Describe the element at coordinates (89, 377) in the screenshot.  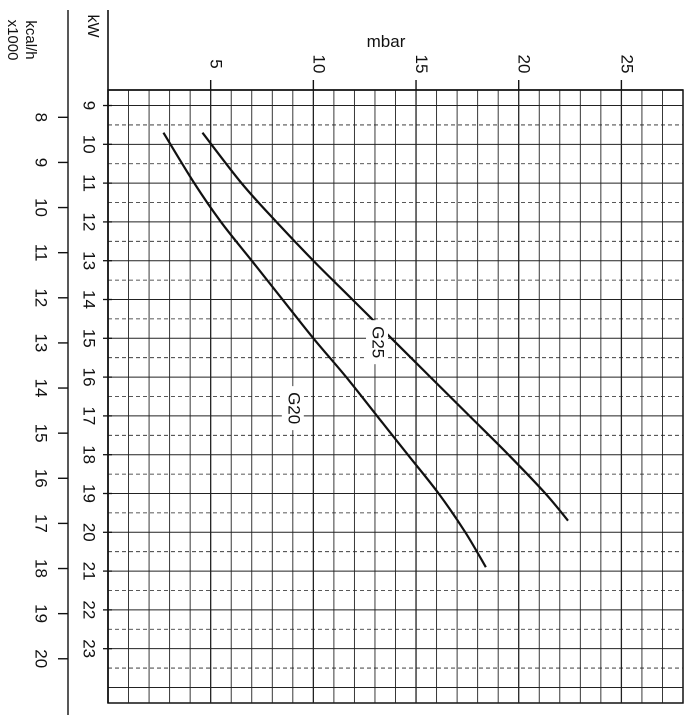
I see `kw-tick-label: 16` at that location.